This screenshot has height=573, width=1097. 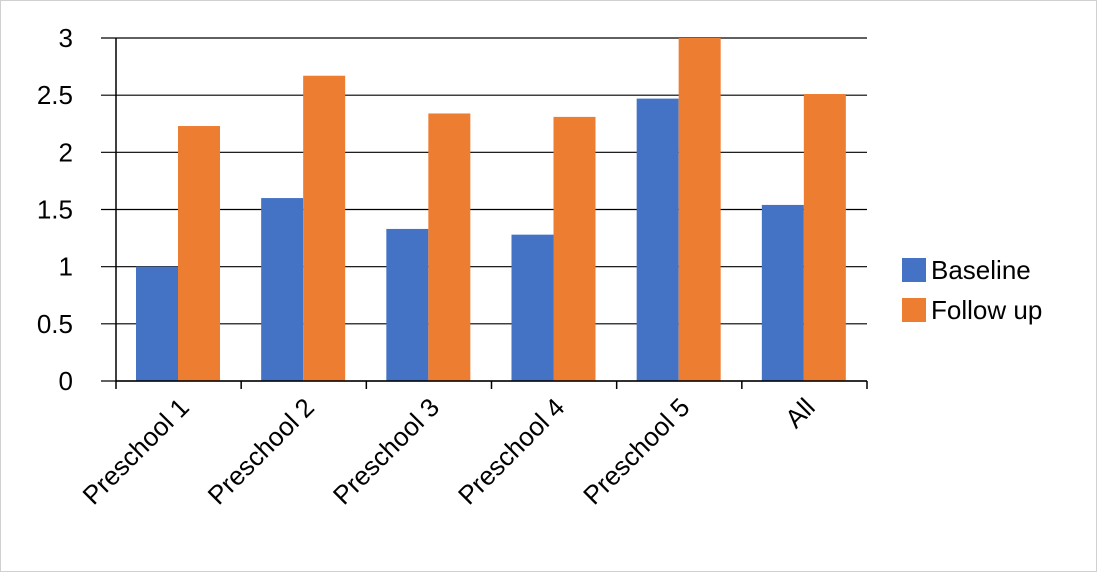 I want to click on x-category-label: Preschool 5, so click(x=636, y=451).